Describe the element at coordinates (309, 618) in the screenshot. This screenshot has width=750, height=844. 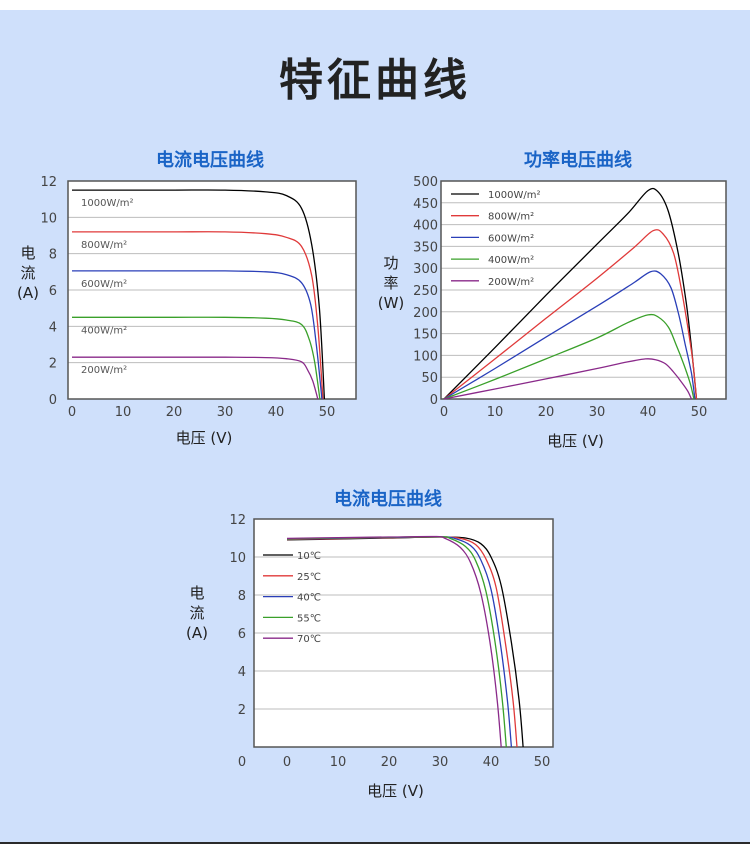
I see `legend-label: 55℃` at that location.